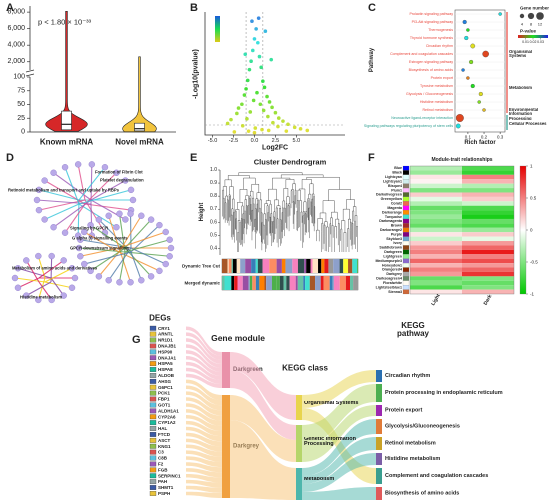  I want to click on gene-label: F2, so click(161, 464).